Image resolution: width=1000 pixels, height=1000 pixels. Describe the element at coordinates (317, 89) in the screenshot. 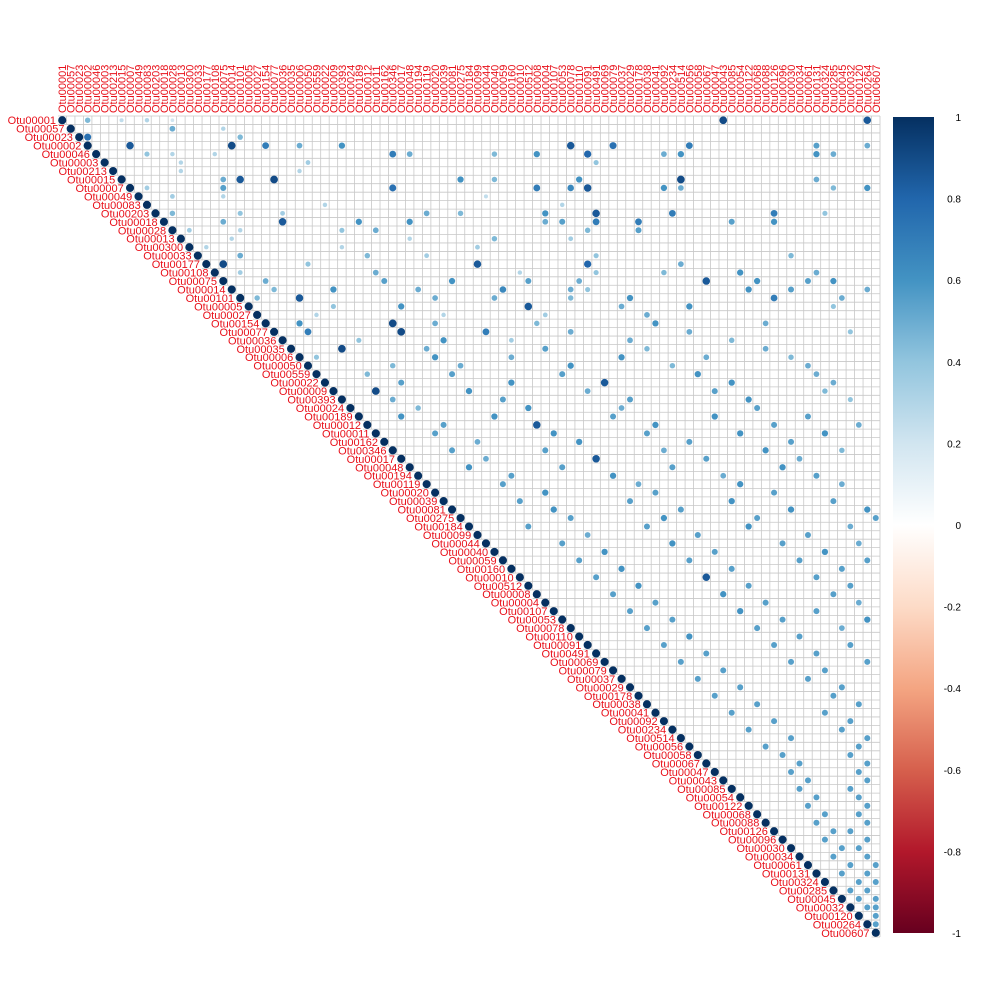

I see `column-label: Otu00559` at that location.